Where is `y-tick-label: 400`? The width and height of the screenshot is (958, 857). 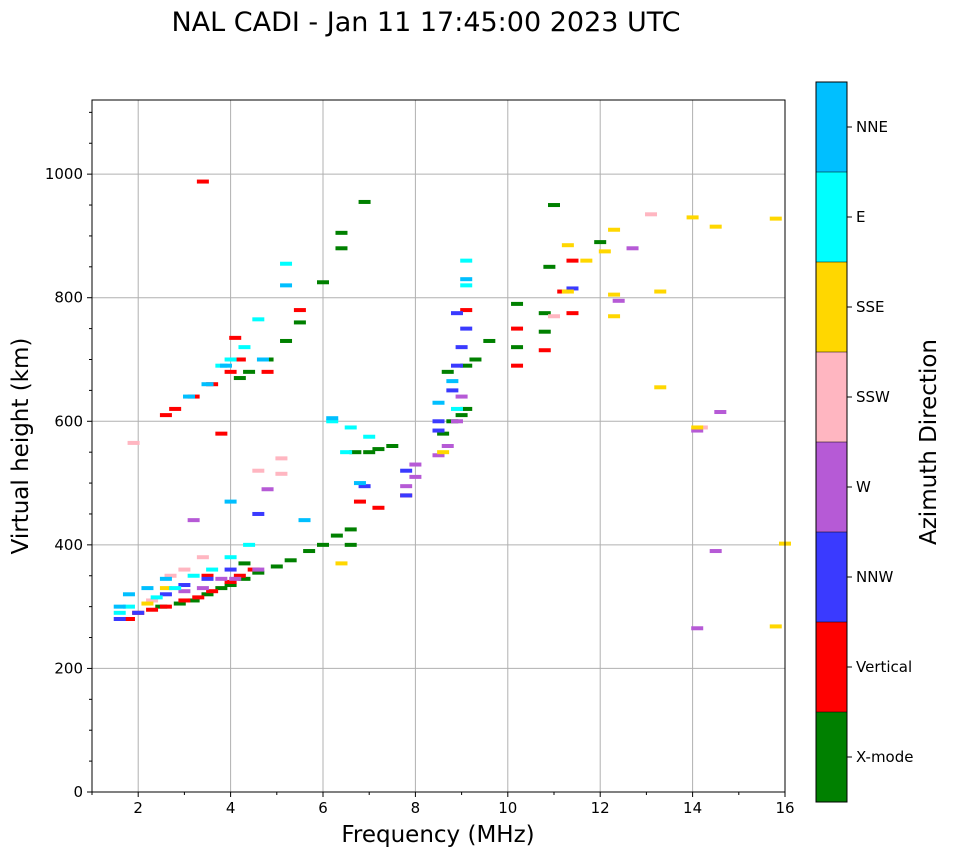
y-tick-label: 400 is located at coordinates (68, 545).